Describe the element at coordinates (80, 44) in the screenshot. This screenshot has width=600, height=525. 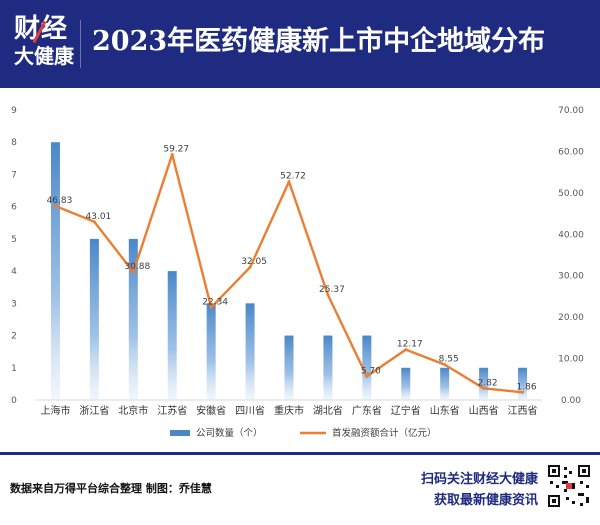
I see `logo-divider` at that location.